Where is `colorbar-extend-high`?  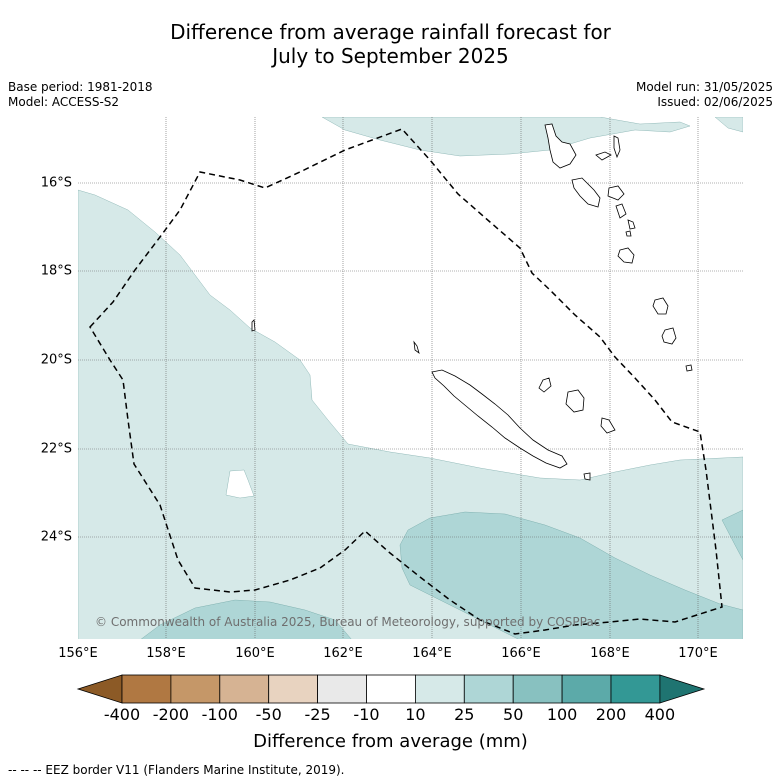
colorbar-extend-high is located at coordinates (682, 689).